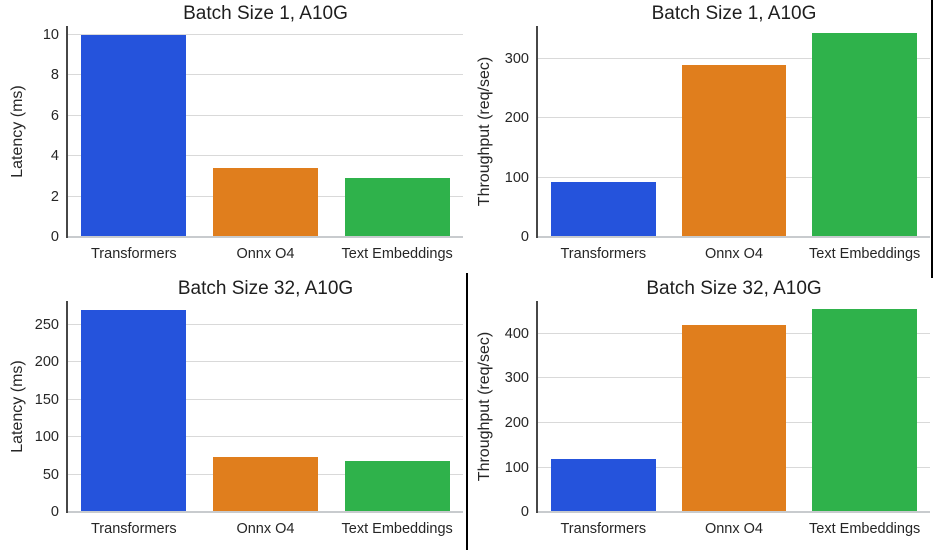  Describe the element at coordinates (54, 75) in the screenshot. I see `y-tick-label: 8` at that location.